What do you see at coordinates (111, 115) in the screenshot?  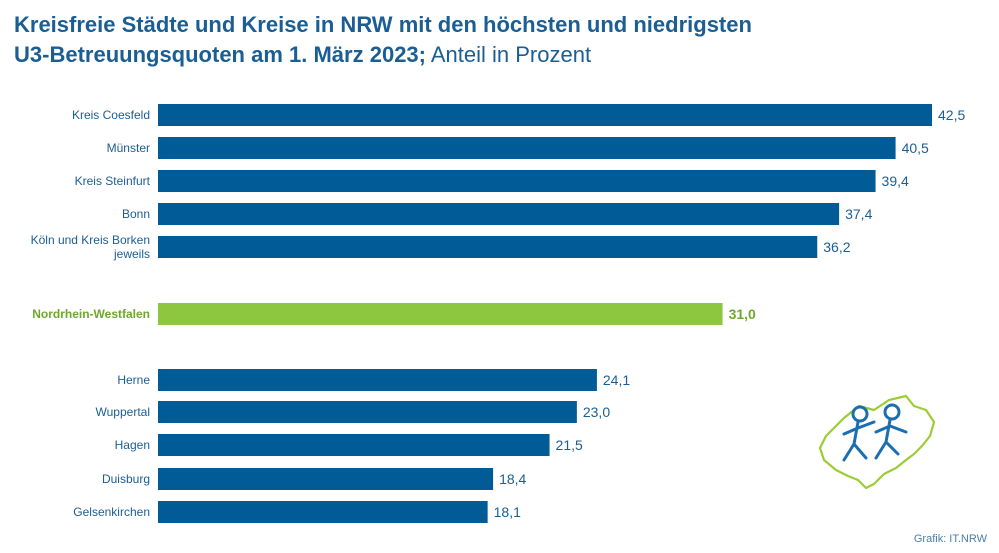 I see `category-label: Kreis Coesfeld` at bounding box center [111, 115].